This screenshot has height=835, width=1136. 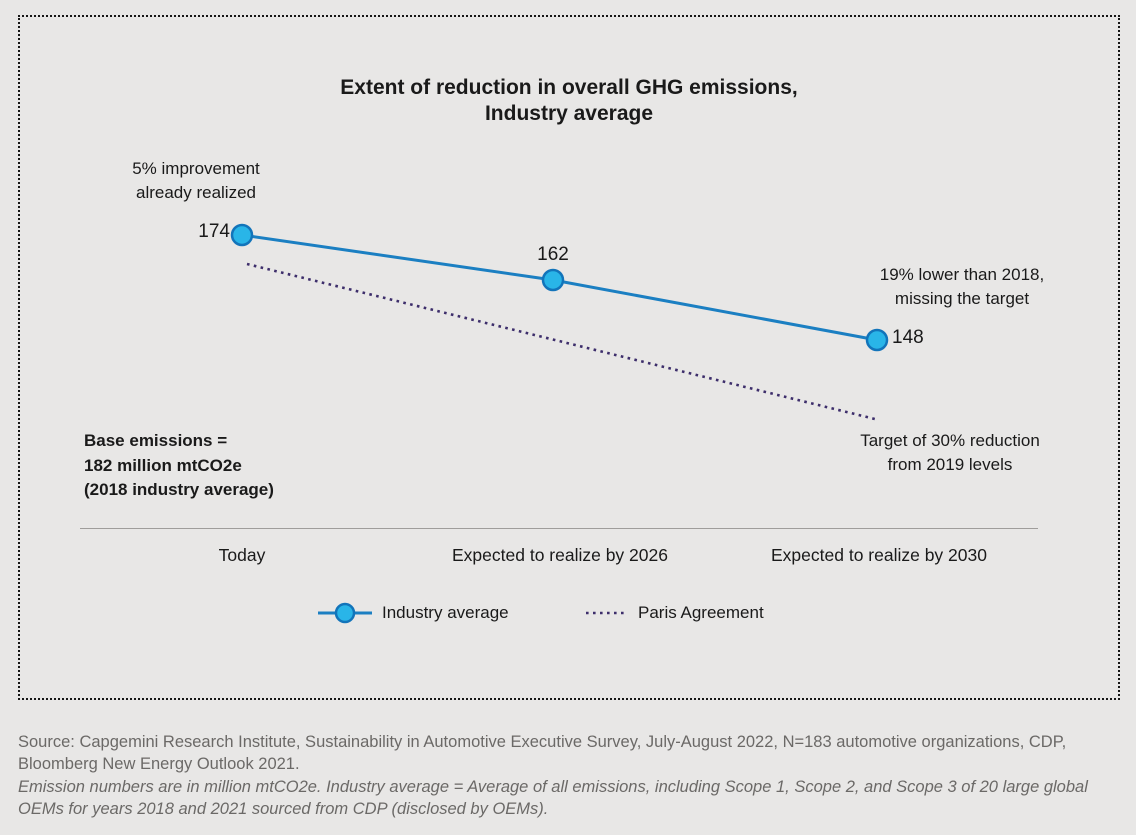 What do you see at coordinates (563, 342) in the screenshot?
I see `paris-agreement-dotted-line` at bounding box center [563, 342].